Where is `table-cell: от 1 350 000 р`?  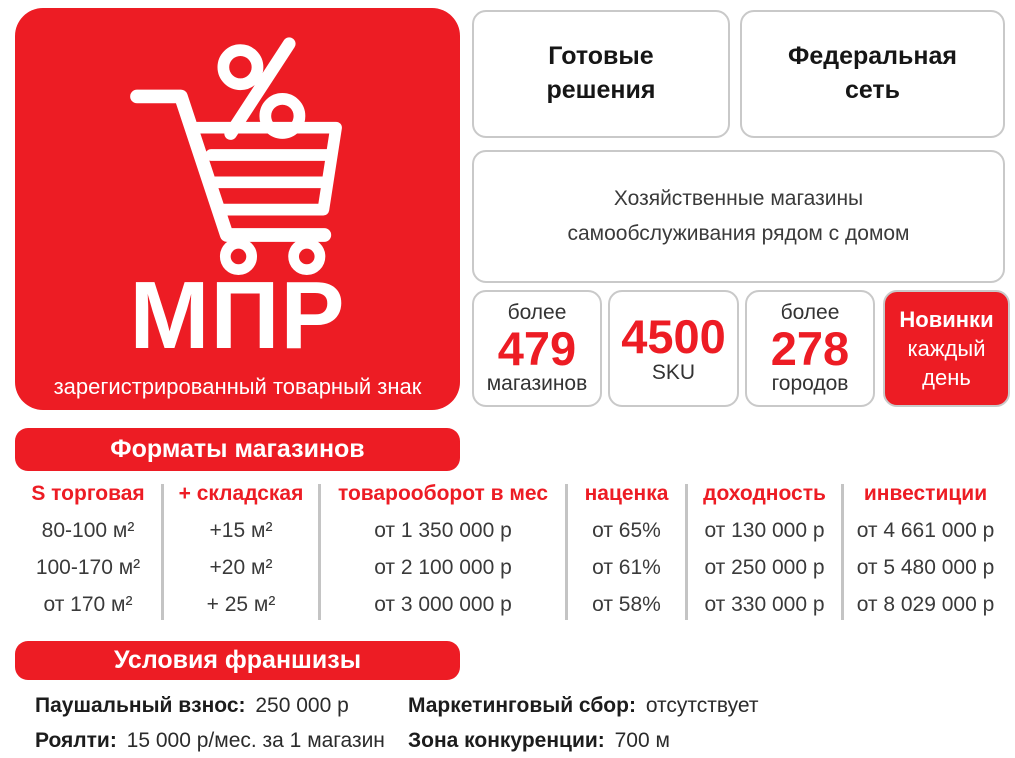
table-cell: от 1 350 000 р is located at coordinates (443, 530).